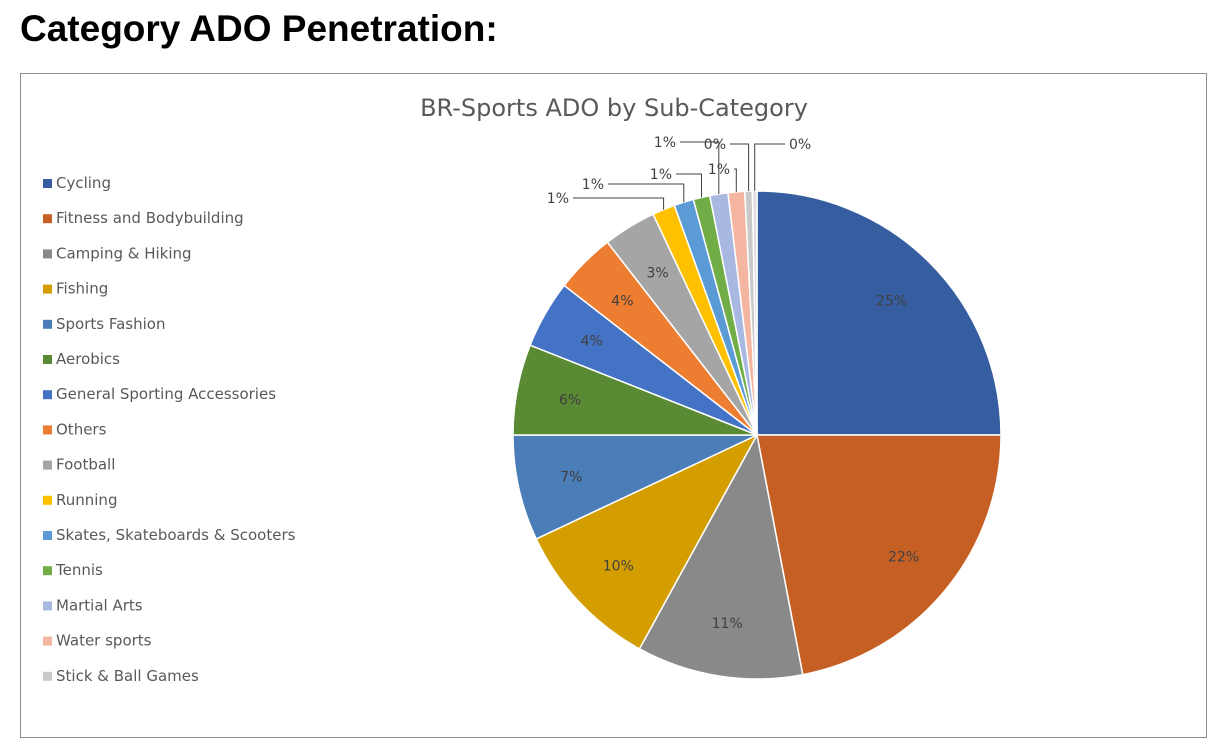 The height and width of the screenshot is (751, 1219). What do you see at coordinates (614, 108) in the screenshot?
I see `chart-title: BR-Sports ADO by Sub-Category` at bounding box center [614, 108].